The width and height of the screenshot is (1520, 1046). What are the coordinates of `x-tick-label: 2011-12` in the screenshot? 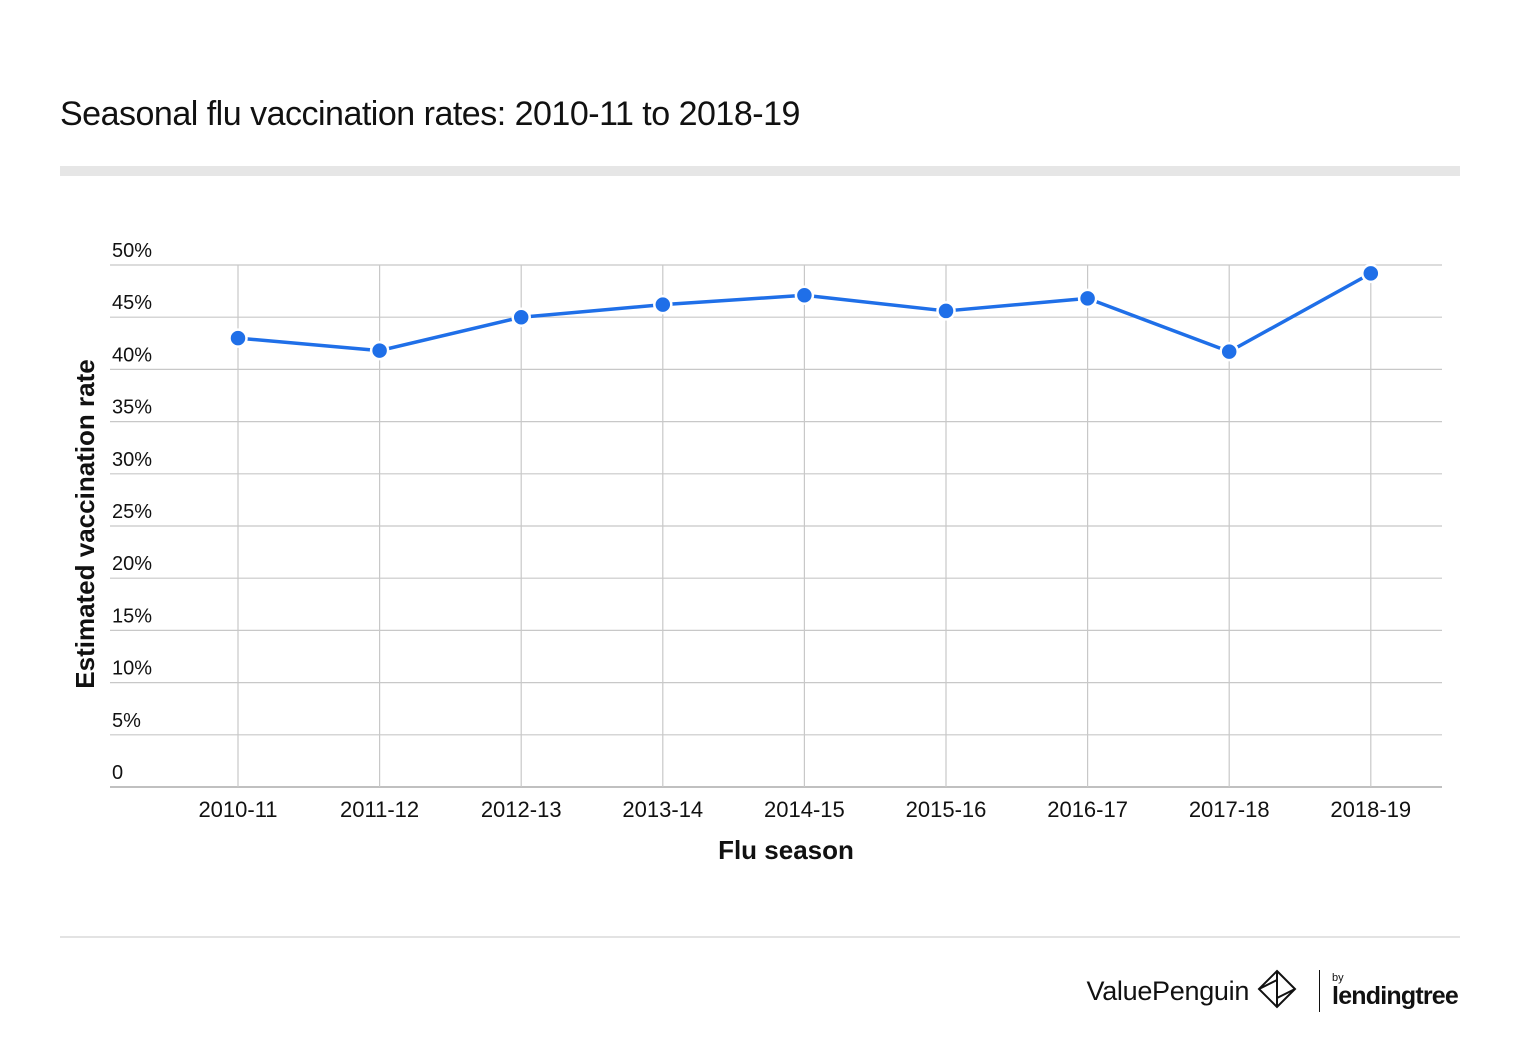 It's located at (379, 809).